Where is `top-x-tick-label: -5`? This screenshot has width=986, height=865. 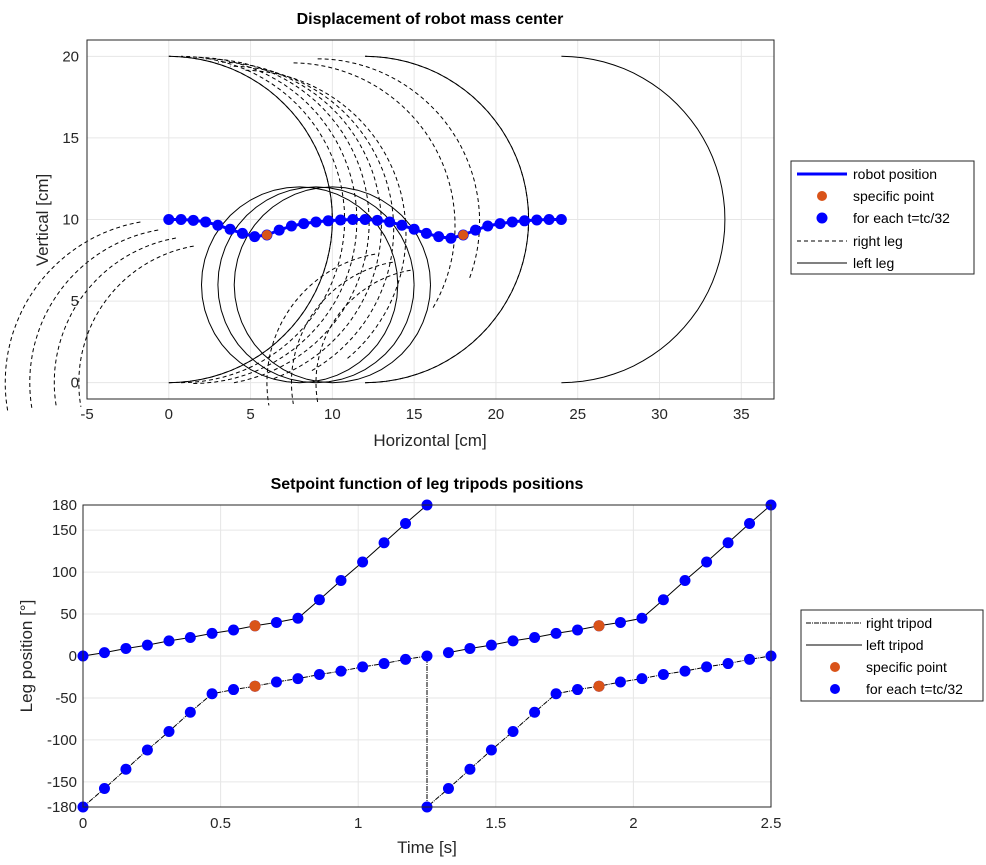
top-x-tick-label: -5 is located at coordinates (86, 414).